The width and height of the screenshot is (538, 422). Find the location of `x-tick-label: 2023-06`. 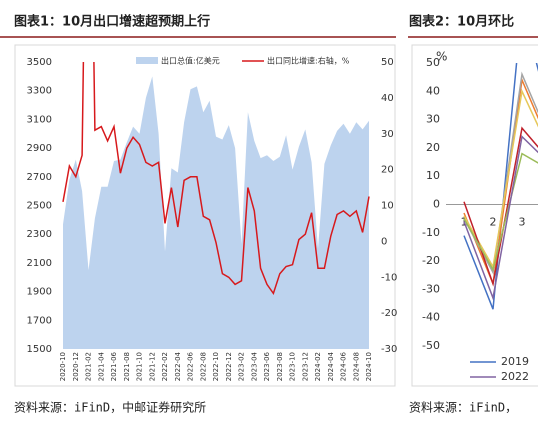

x-tick-label: 2023-06 is located at coordinates (267, 366).